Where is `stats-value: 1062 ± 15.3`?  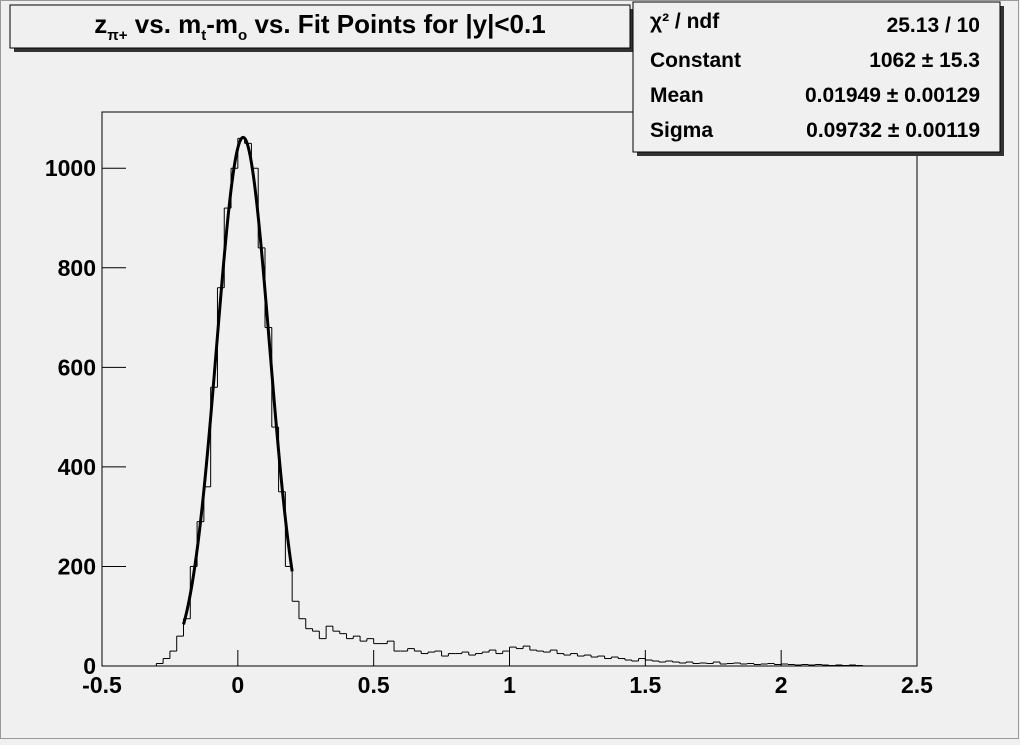
stats-value: 1062 ± 15.3 is located at coordinates (924, 60).